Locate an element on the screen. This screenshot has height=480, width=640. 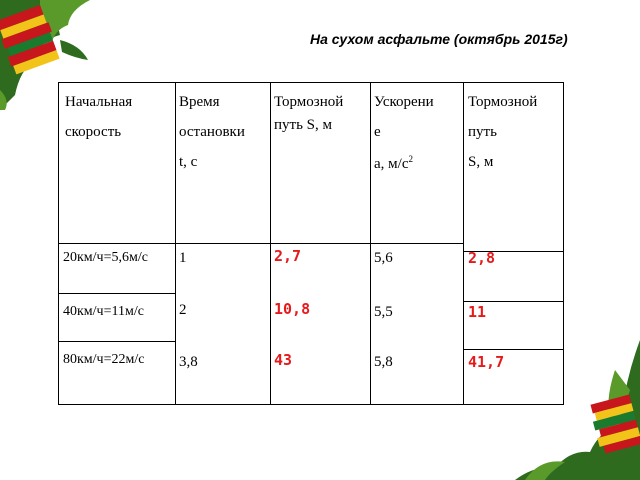
books-decoration-bottom-right is located at coordinates (577, 410).